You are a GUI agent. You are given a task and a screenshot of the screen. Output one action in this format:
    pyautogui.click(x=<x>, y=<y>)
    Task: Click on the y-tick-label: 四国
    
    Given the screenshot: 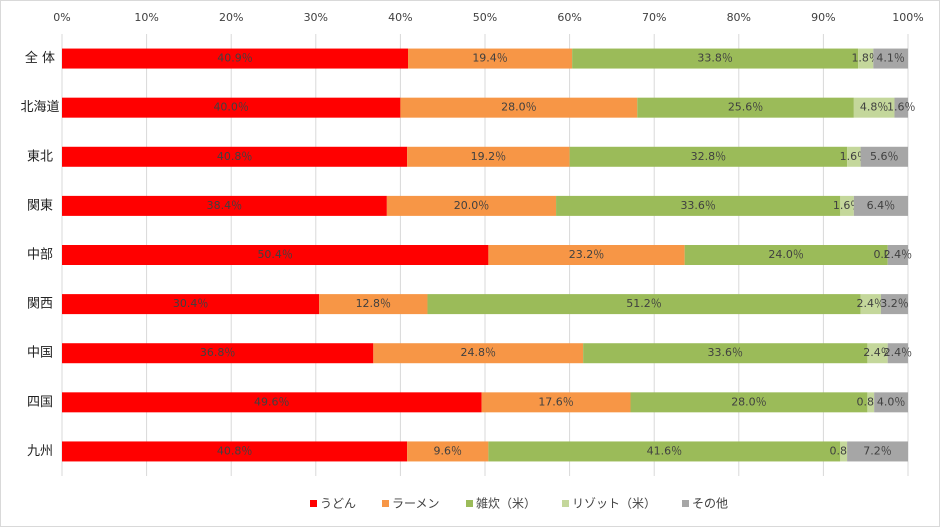 What is the action you would take?
    pyautogui.click(x=40, y=402)
    